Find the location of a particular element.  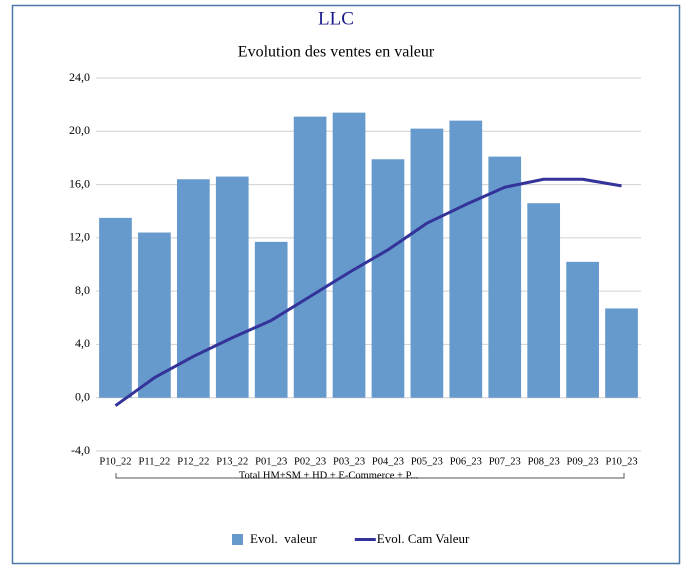

group-bracket is located at coordinates (370, 476).